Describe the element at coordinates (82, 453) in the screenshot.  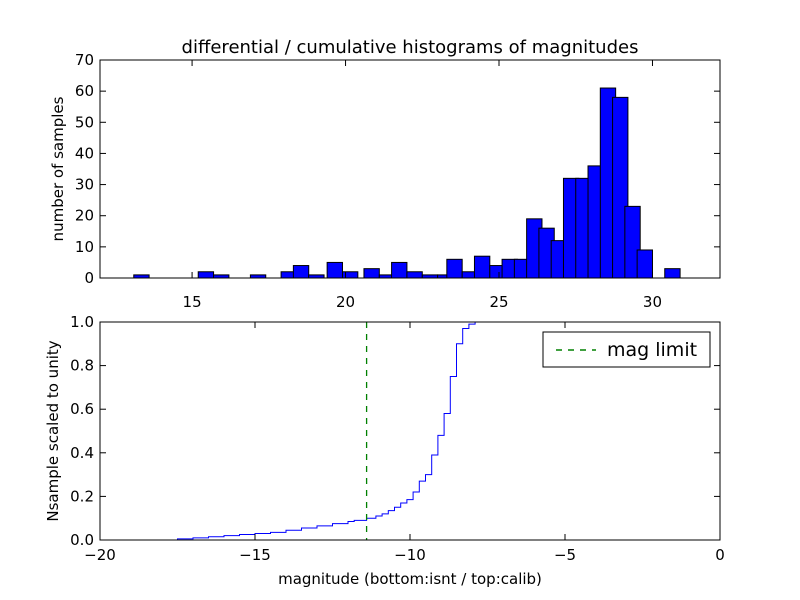
I see `cumulative-y-tick-label: 0.4` at that location.